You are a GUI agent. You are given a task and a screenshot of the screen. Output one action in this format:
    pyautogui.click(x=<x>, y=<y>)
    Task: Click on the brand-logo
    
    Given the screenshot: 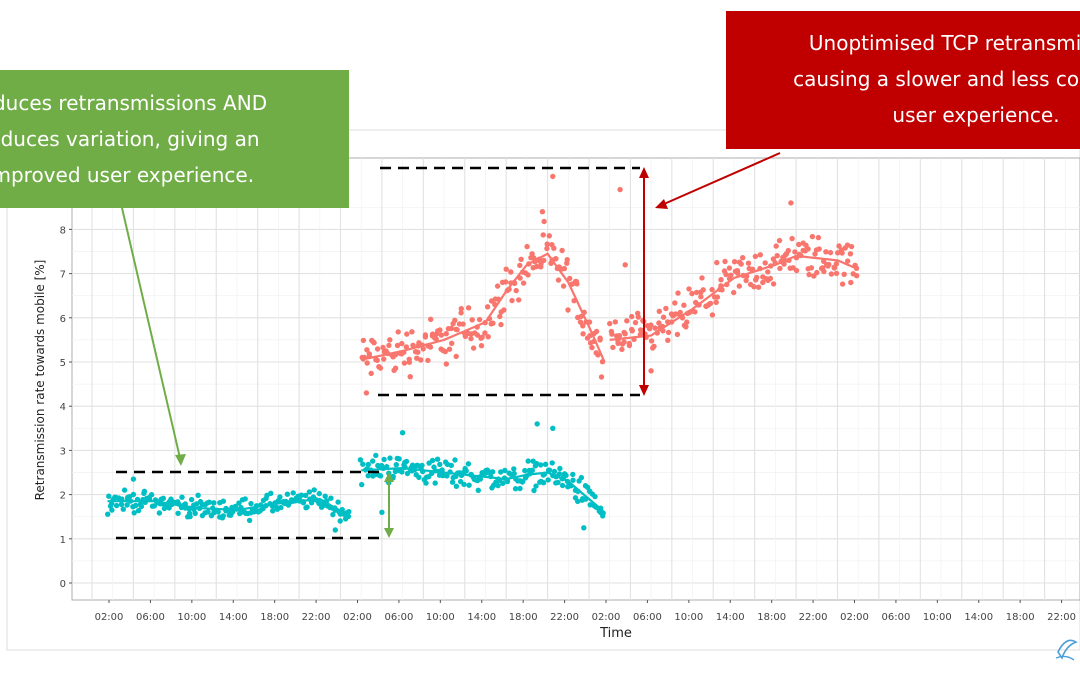 What is the action you would take?
    pyautogui.click(x=1066, y=650)
    